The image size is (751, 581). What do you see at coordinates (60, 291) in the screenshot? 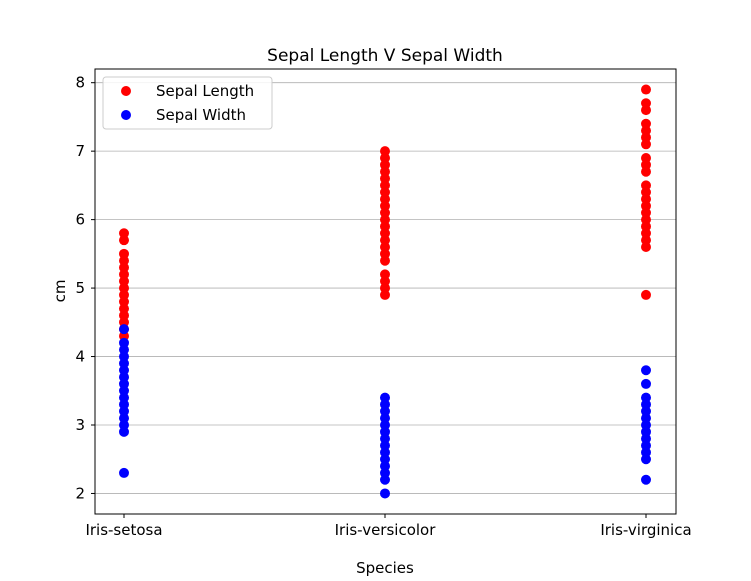
I see `y-axis-label: cm` at bounding box center [60, 291].